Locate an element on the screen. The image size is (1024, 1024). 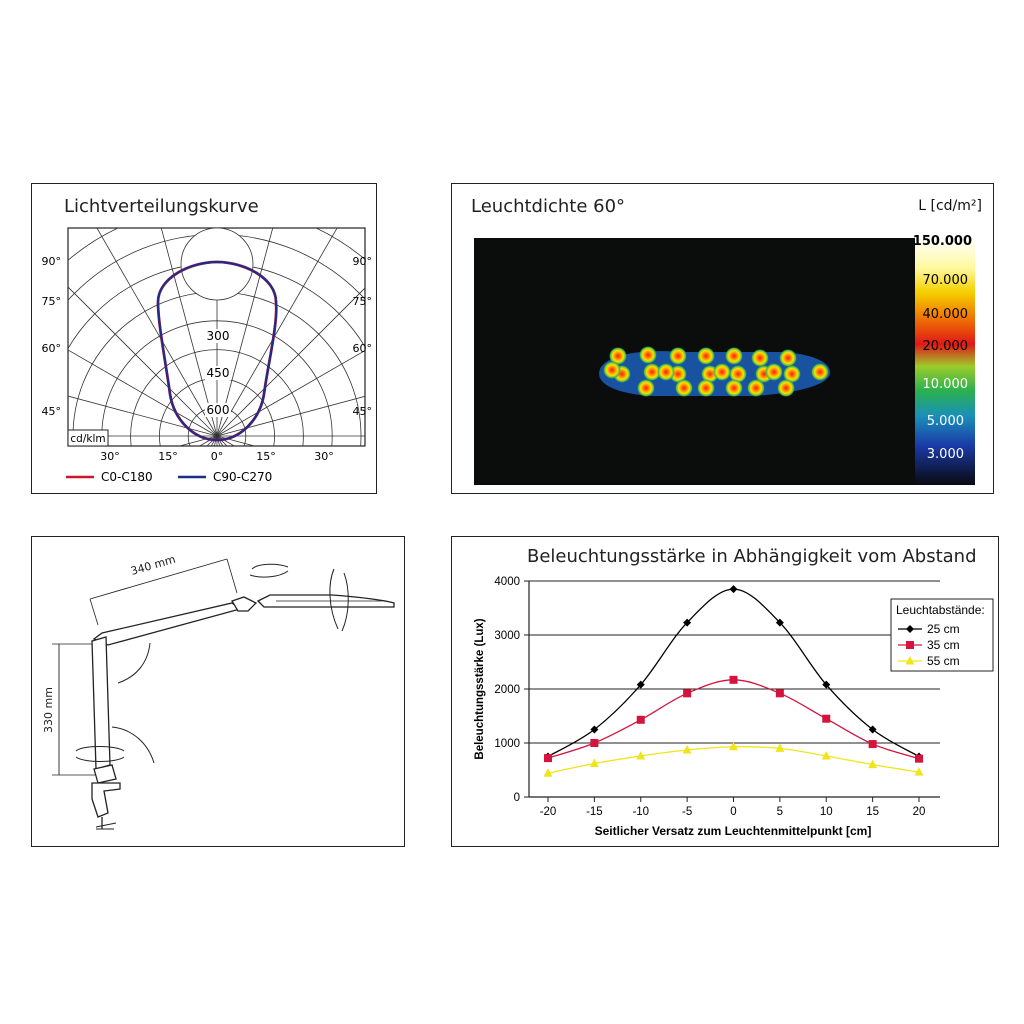
angle-label-left: 75° is located at coordinates (52, 301).